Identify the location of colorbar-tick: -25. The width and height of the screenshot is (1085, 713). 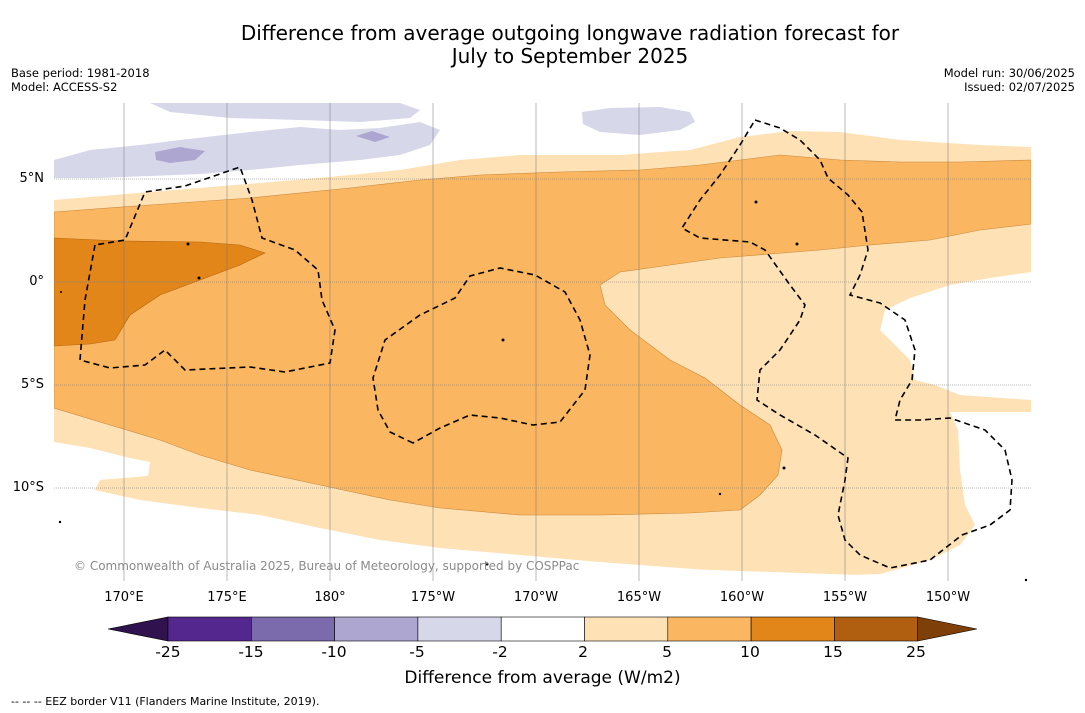
(168, 652).